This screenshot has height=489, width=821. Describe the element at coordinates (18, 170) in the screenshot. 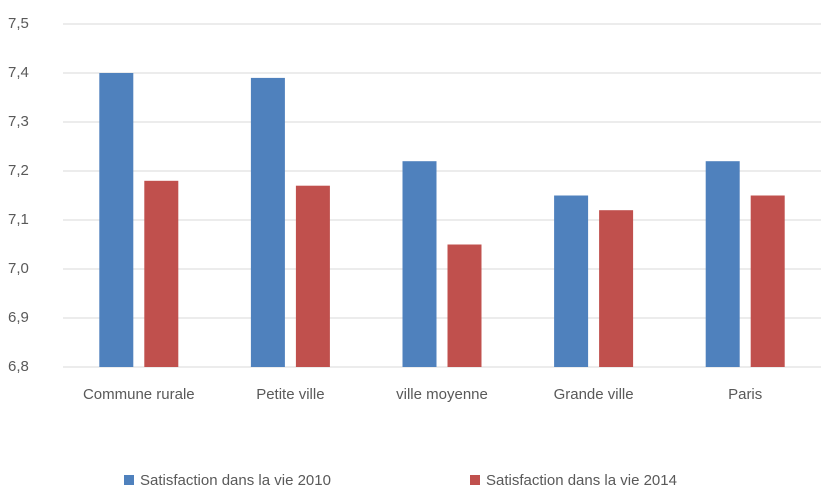

I see `y-tick-label: 7,2` at that location.